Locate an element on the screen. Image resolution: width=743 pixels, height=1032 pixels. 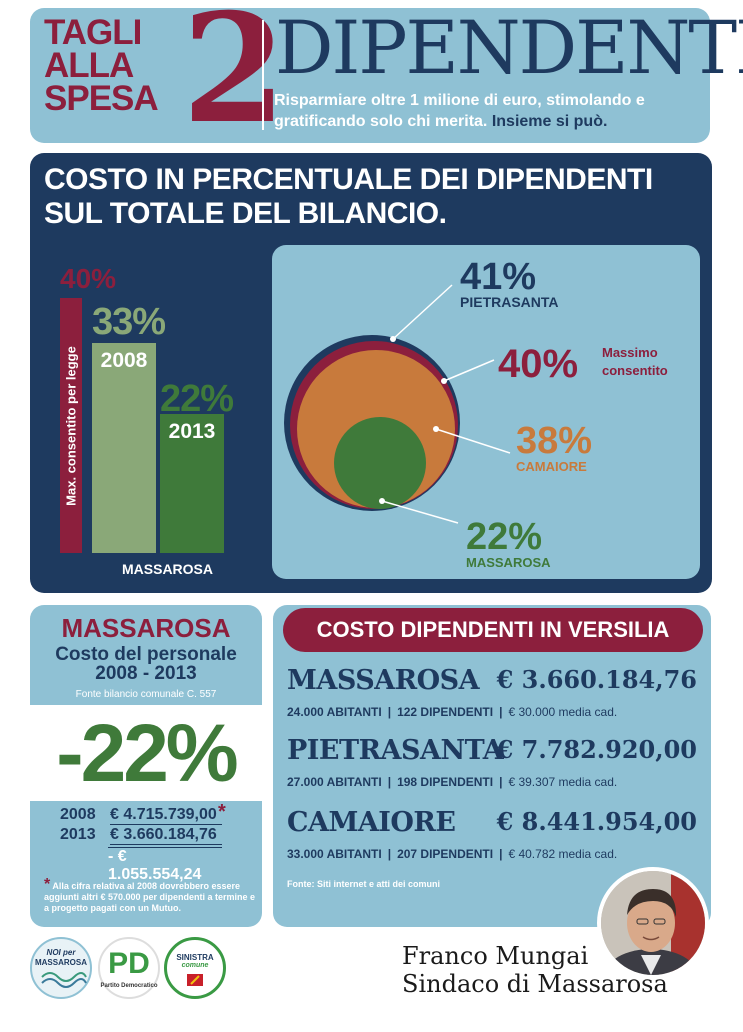
city-cost: € 8.441.954,00 is located at coordinates (596, 821).